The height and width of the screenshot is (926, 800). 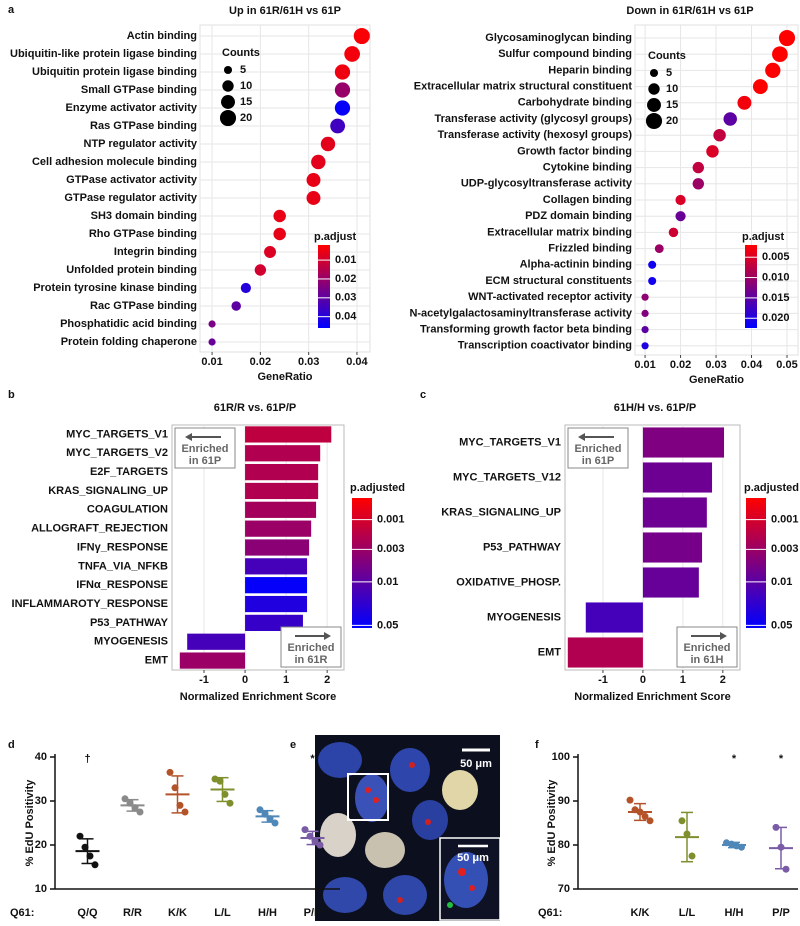 I want to click on x-tick-label: 0.02, so click(x=680, y=365).